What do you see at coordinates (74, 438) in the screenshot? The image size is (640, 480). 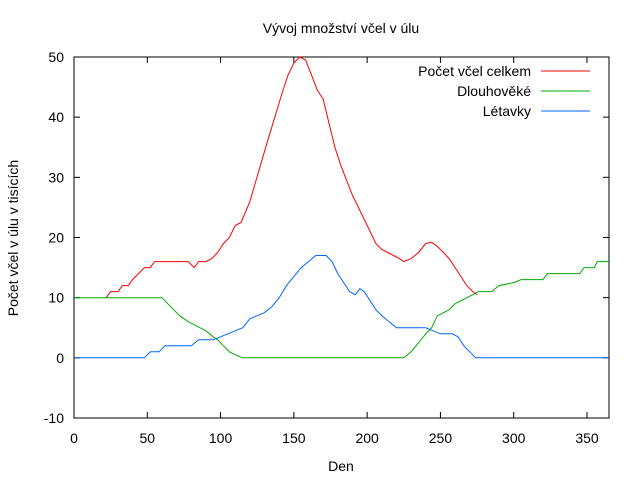 I see `x-tick-label: 0` at bounding box center [74, 438].